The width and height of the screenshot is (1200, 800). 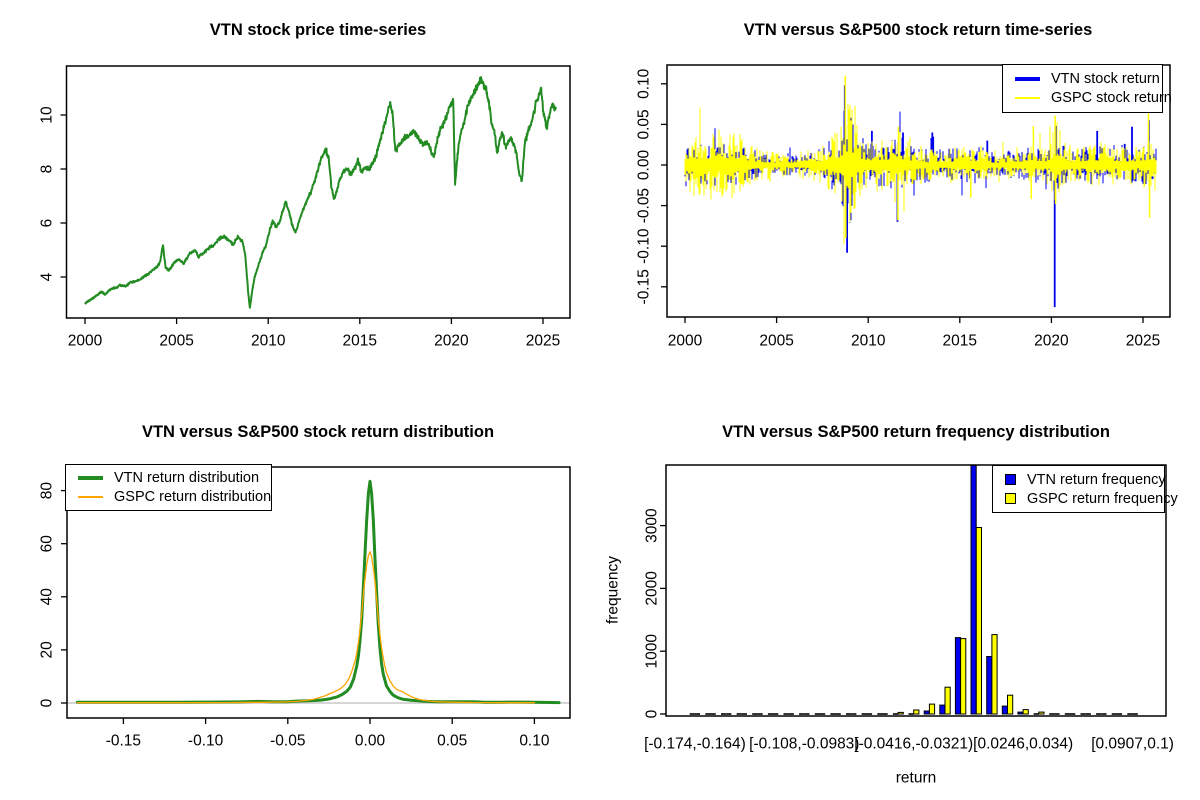 I want to click on svg-text: 10, so click(x=46, y=115).